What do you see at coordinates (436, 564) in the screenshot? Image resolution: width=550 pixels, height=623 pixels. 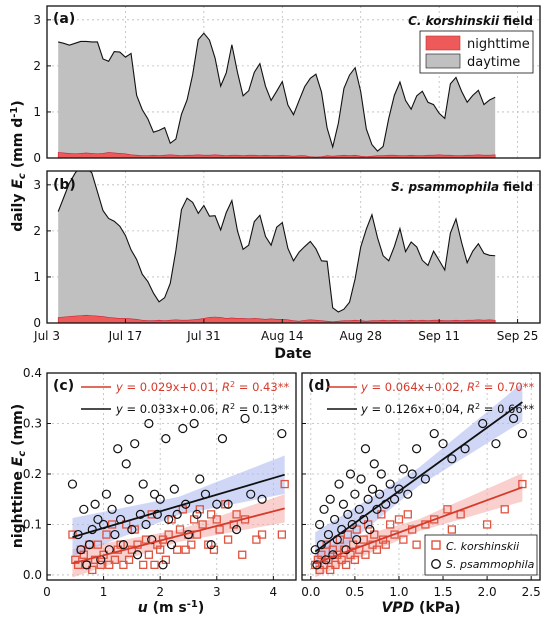 I see `legend-marker-s-psammophila` at bounding box center [436, 564].